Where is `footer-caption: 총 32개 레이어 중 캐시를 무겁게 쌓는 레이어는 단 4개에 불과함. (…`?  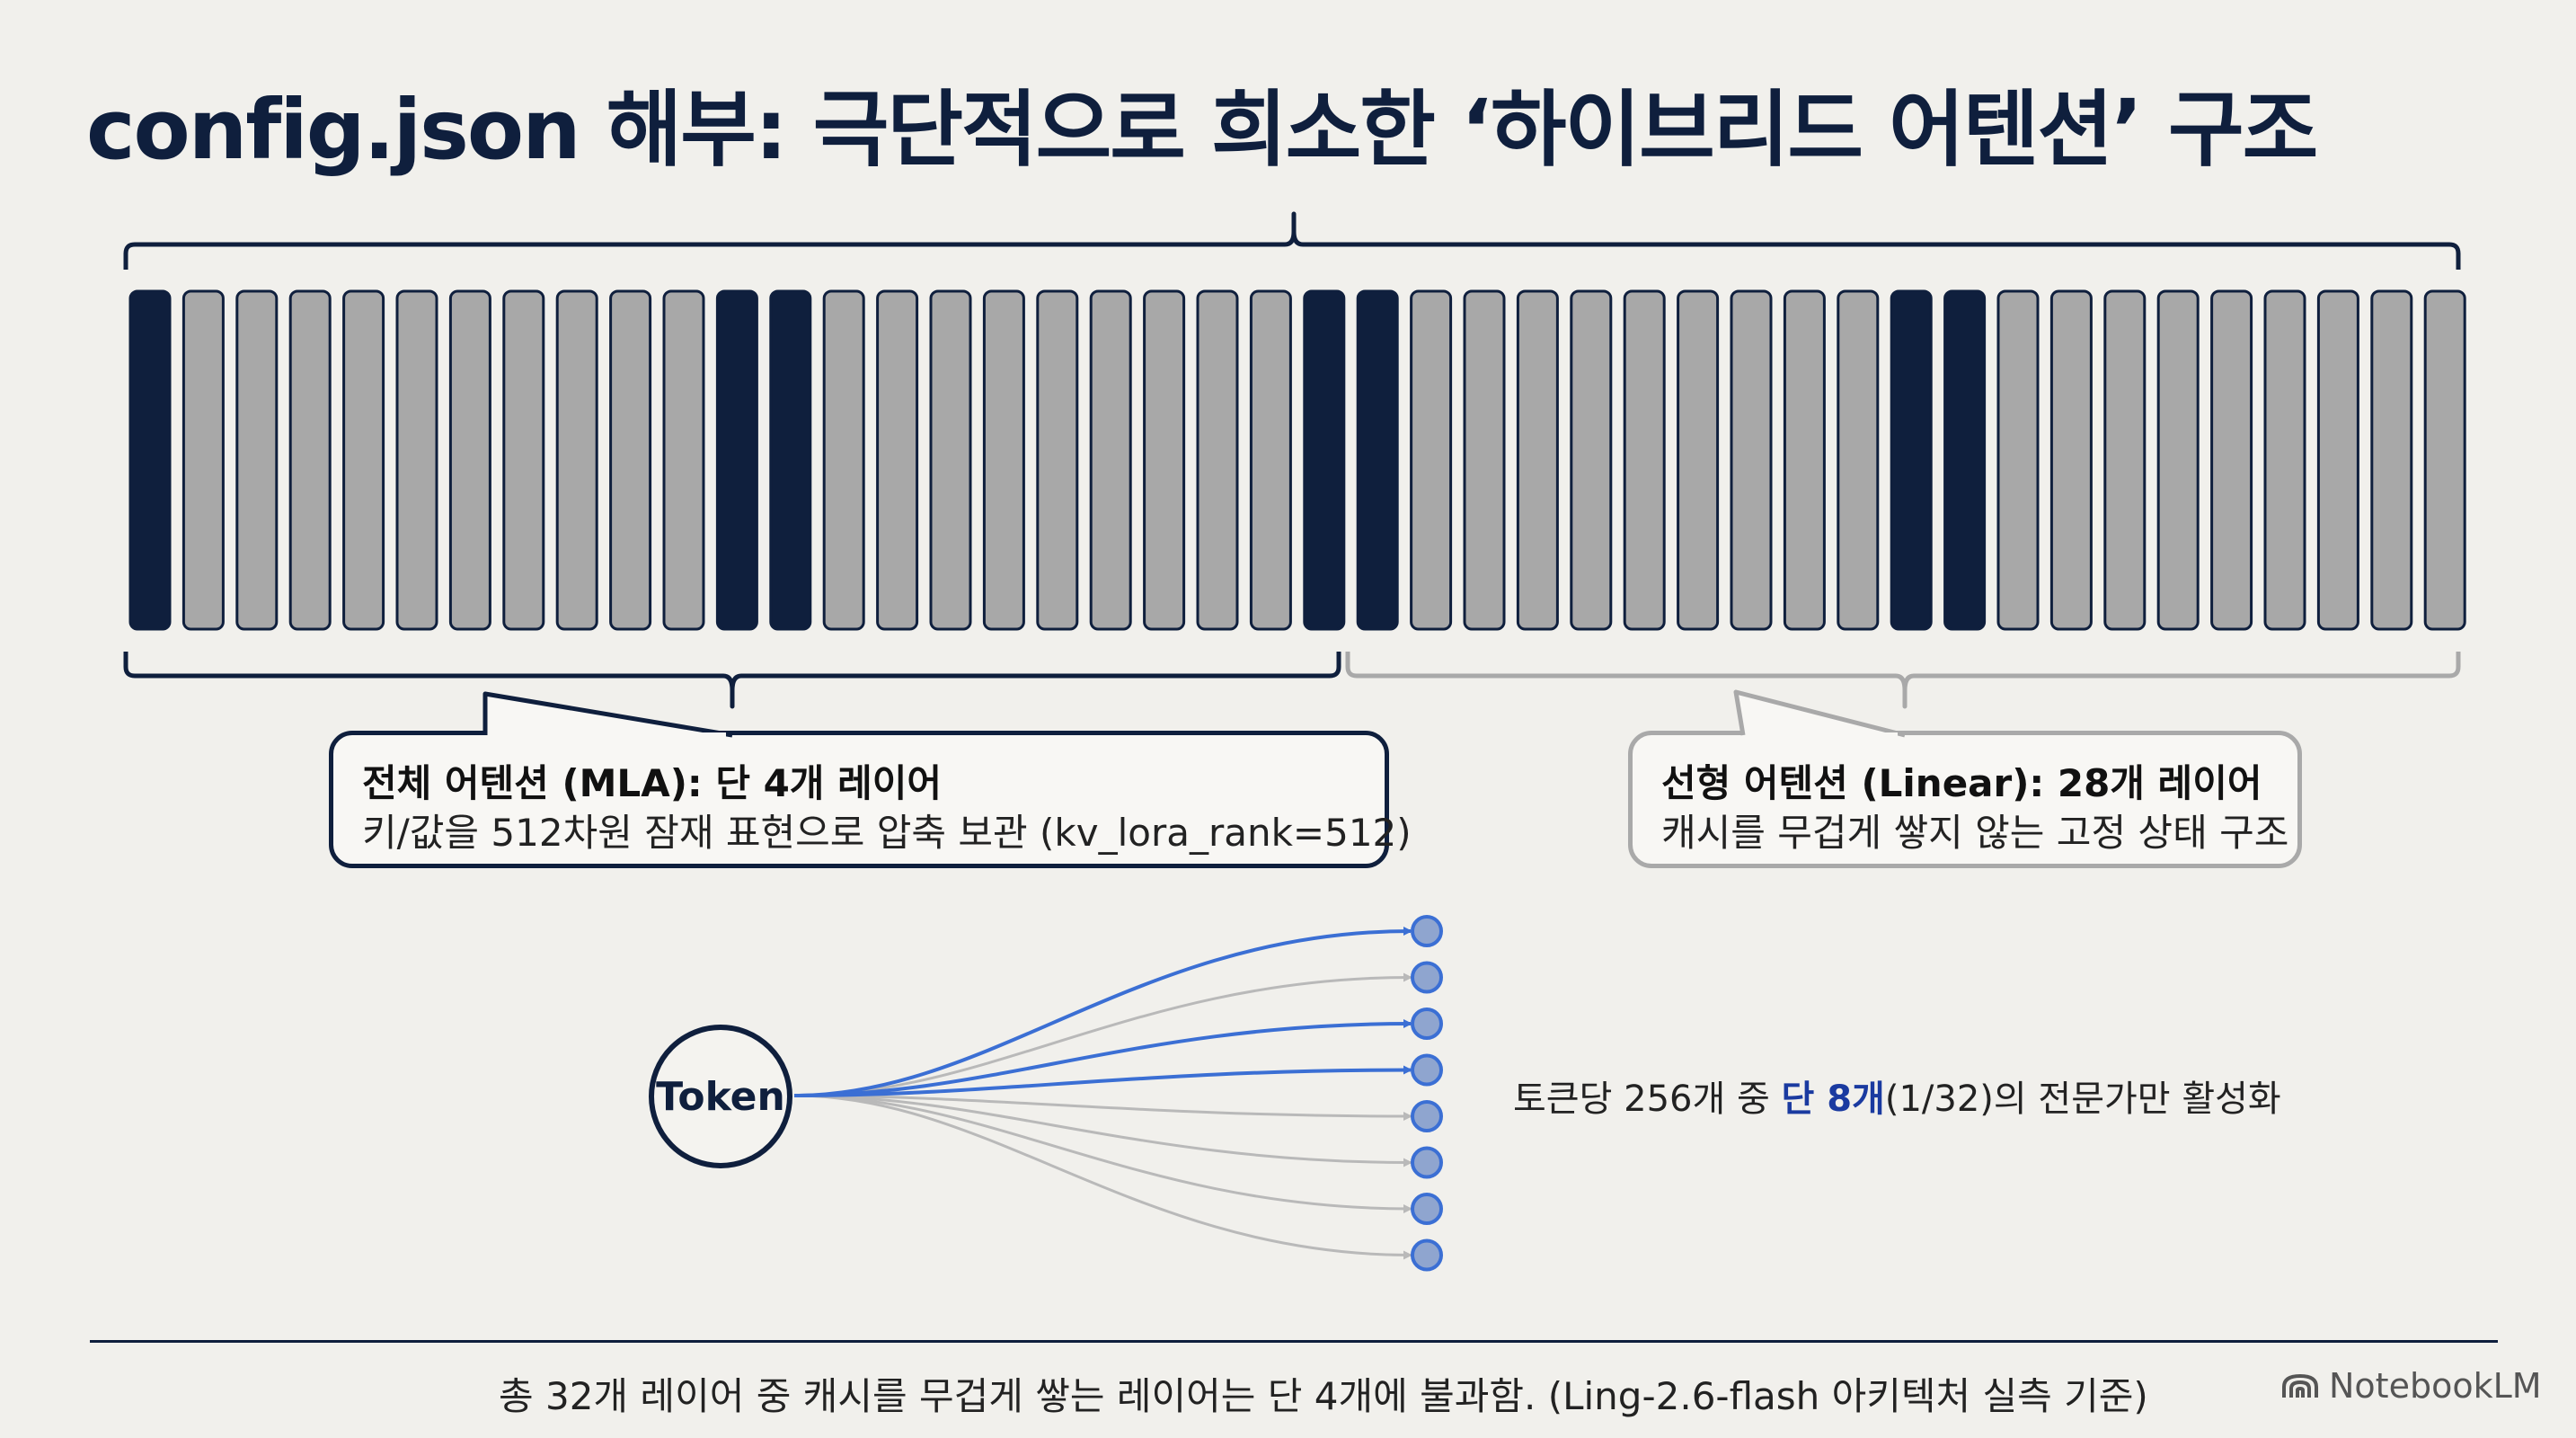
footer-caption: 총 32개 레이어 중 캐시를 무겁게 쌓는 레이어는 단 4개에 불과함. (… is located at coordinates (1323, 1396).